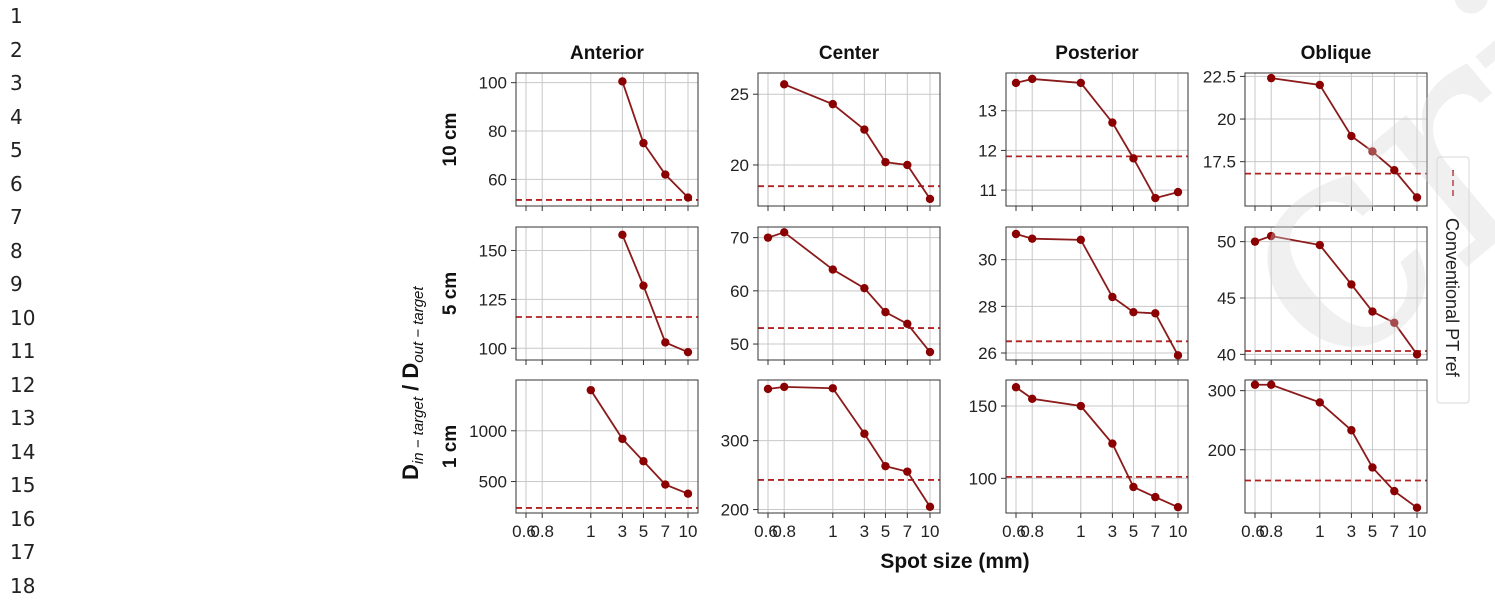  I want to click on column-title: Center, so click(849, 53).